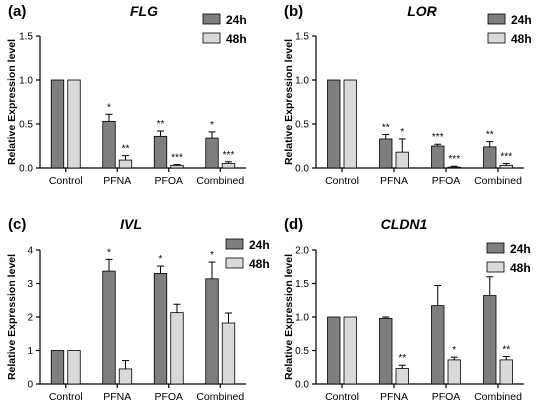 The height and width of the screenshot is (408, 550). Describe the element at coordinates (30, 351) in the screenshot. I see `y-tick-label: 1` at that location.